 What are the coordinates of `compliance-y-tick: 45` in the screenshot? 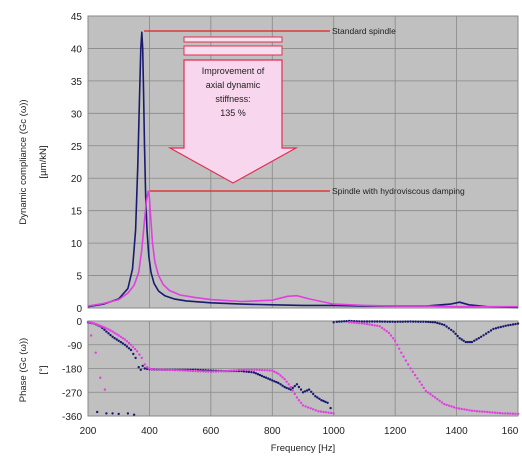 It's located at (77, 17).